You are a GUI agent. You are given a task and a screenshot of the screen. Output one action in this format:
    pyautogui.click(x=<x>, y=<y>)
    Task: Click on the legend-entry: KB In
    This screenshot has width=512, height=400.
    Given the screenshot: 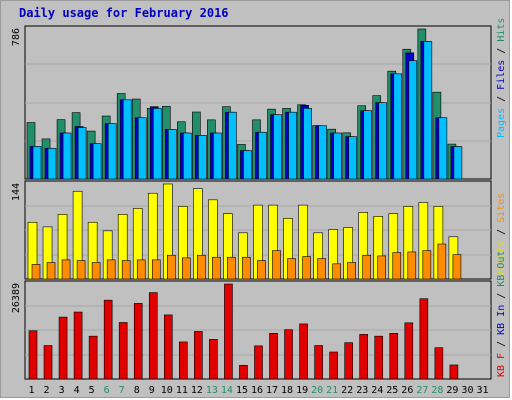 What is the action you would take?
    pyautogui.click(x=501, y=320)
    